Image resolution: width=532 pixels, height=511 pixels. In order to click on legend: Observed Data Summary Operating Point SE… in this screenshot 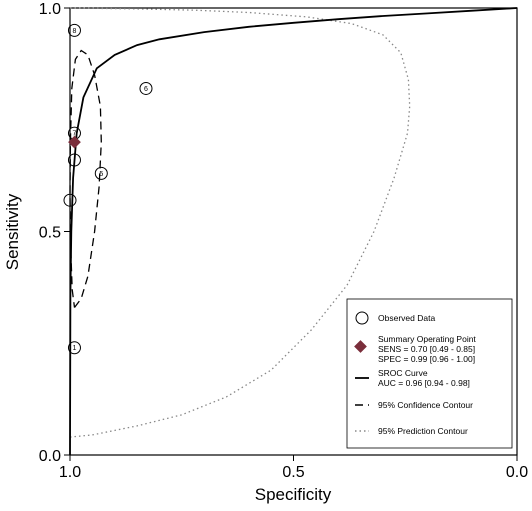, I will do `click(429, 373)`.